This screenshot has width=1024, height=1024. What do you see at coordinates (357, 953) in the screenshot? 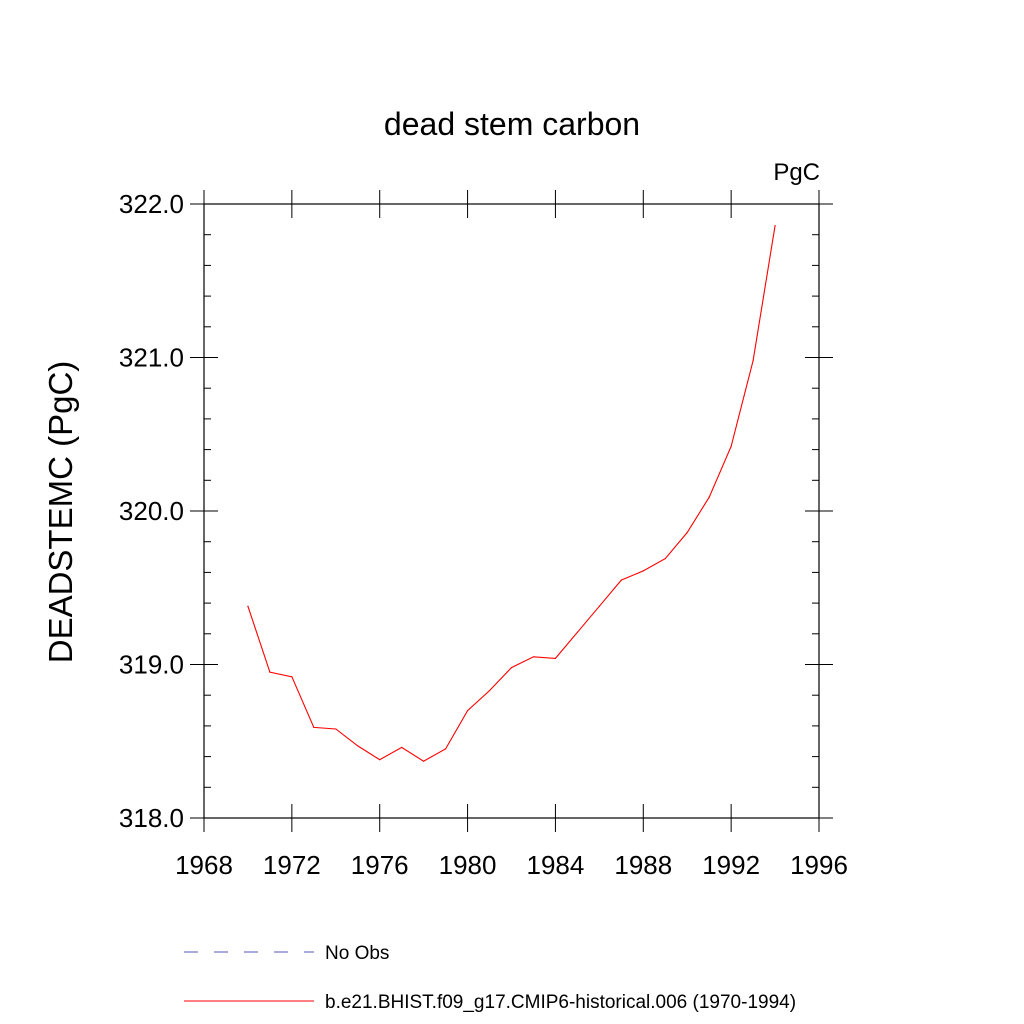
I see `legend-label-no-obs: No Obs` at bounding box center [357, 953].